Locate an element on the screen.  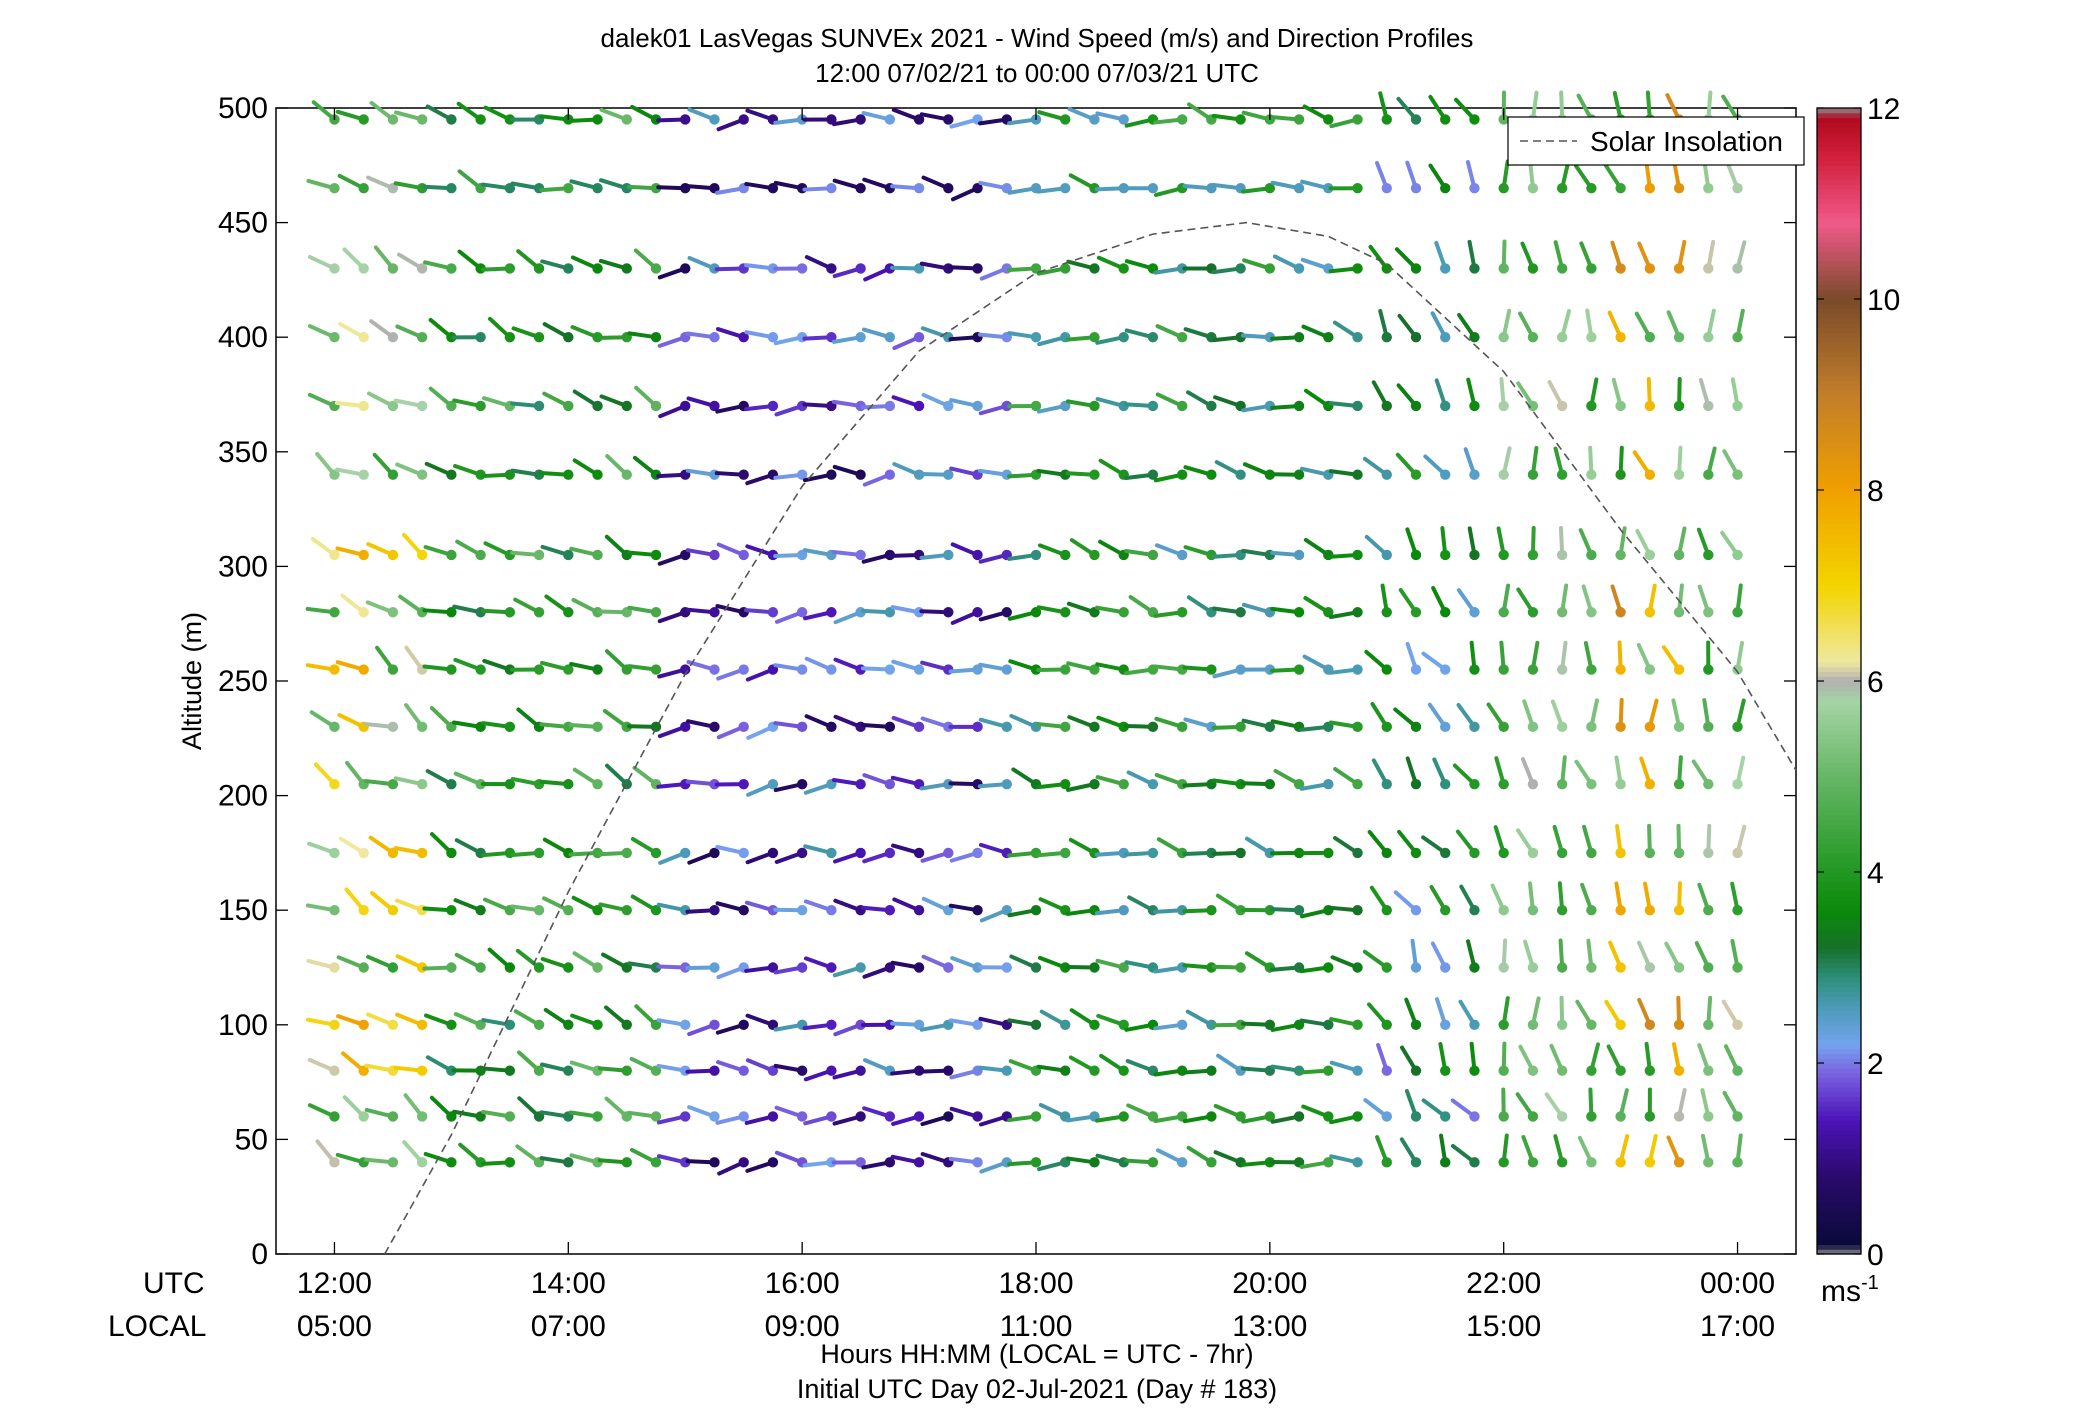
colorbar-tick-label: 8 is located at coordinates (1875, 491).